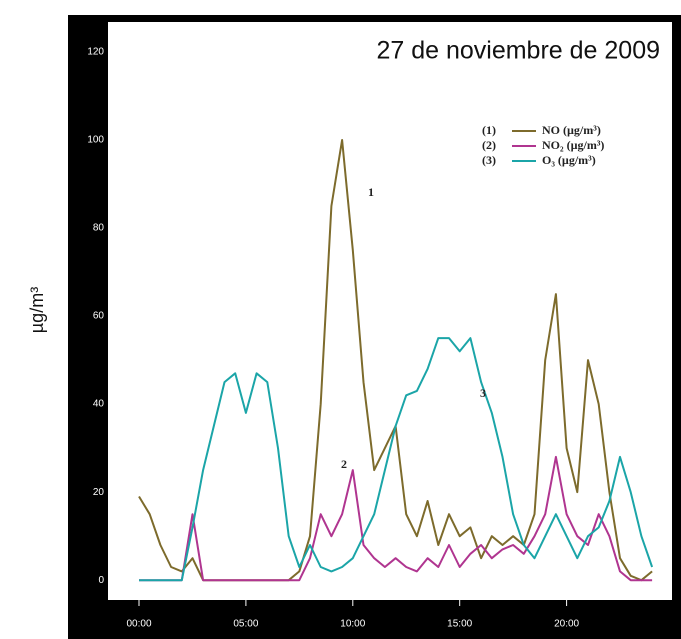  Describe the element at coordinates (344, 464) in the screenshot. I see `line-annotation: 2` at that location.